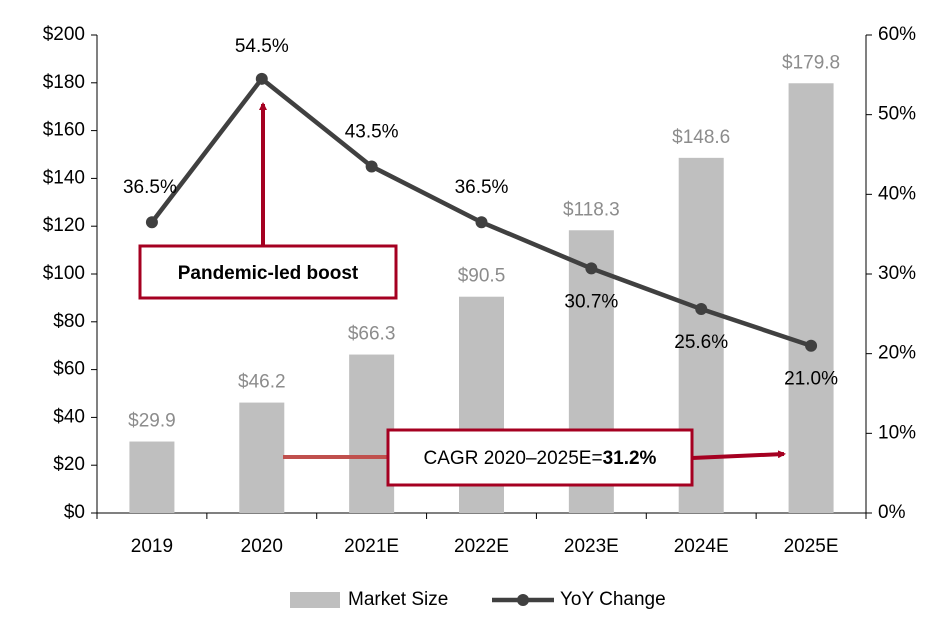 The height and width of the screenshot is (636, 952). What do you see at coordinates (64, 130) in the screenshot?
I see `y-tick-label: $160` at bounding box center [64, 130].